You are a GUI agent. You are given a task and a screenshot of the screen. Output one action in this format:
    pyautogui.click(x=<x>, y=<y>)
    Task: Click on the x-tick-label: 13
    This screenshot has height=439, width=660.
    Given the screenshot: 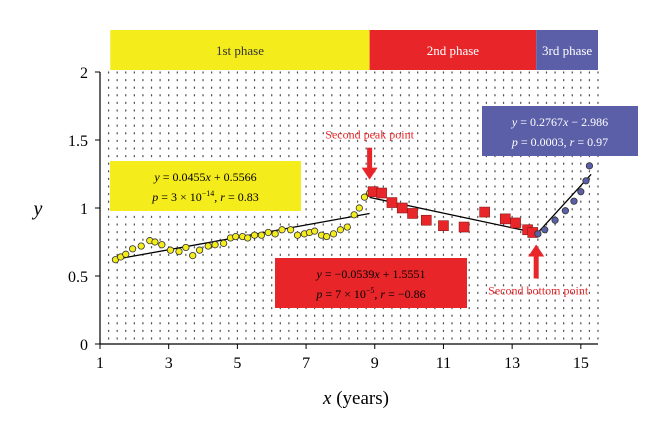 What is the action you would take?
    pyautogui.click(x=512, y=363)
    